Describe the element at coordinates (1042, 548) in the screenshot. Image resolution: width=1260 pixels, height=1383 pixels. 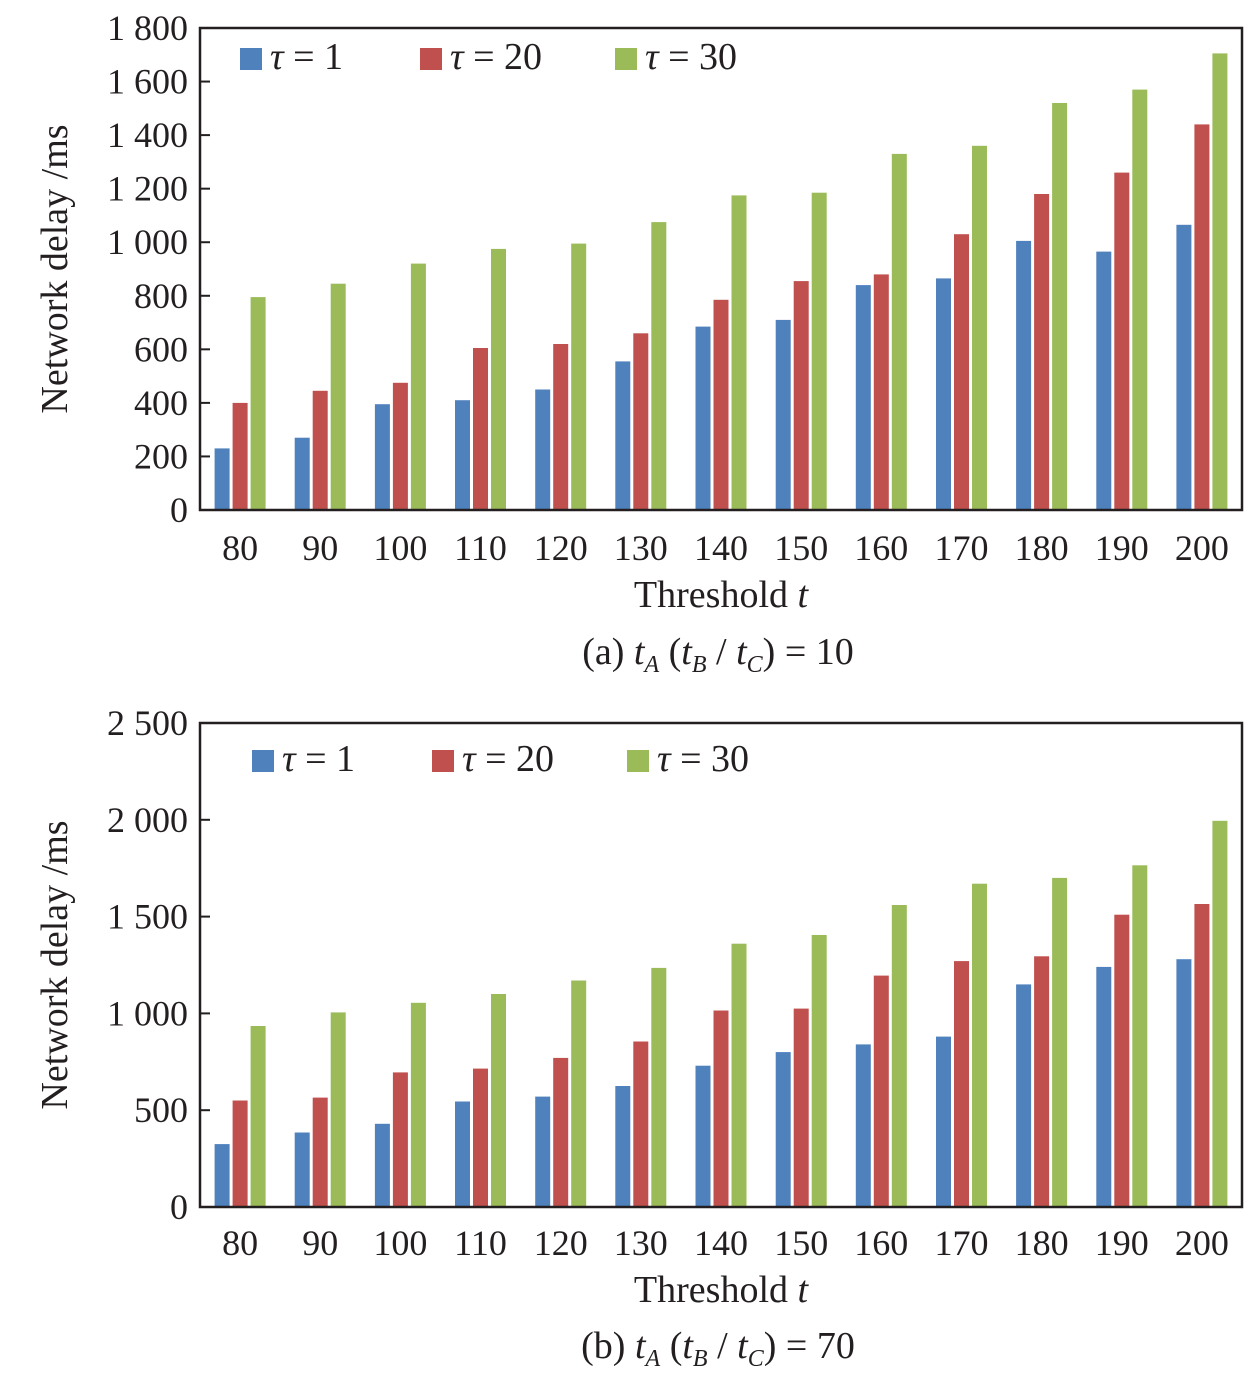
I see `x-tick-label-a: 180` at that location.